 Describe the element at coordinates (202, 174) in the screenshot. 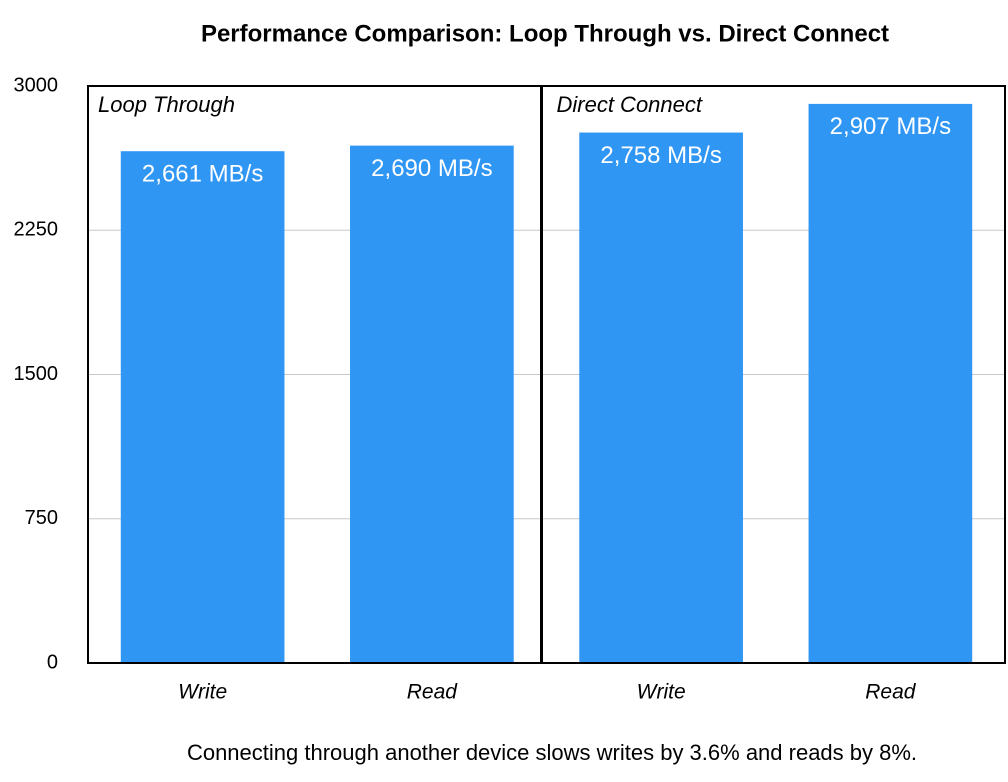

I see `value-label: 2,661 MB/s` at that location.